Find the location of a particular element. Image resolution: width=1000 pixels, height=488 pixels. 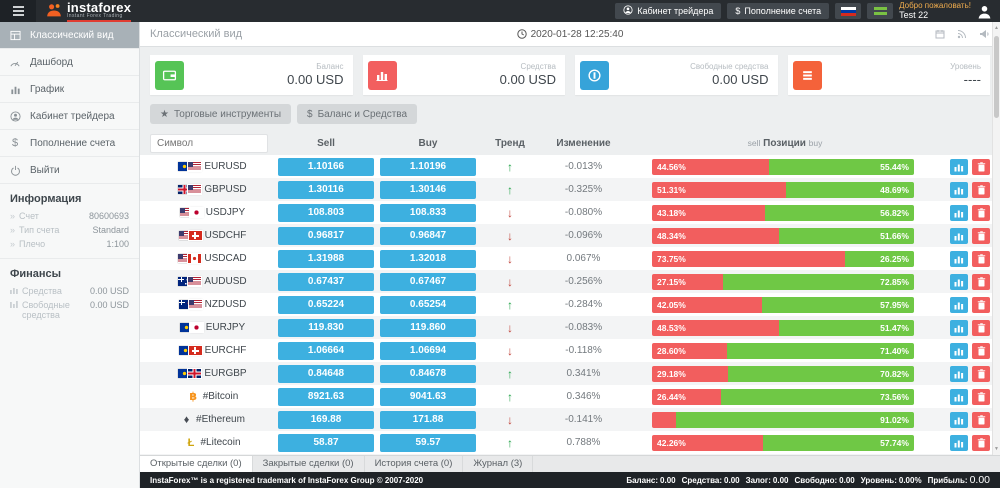

buy-price-button: 171.88 is located at coordinates (428, 419).